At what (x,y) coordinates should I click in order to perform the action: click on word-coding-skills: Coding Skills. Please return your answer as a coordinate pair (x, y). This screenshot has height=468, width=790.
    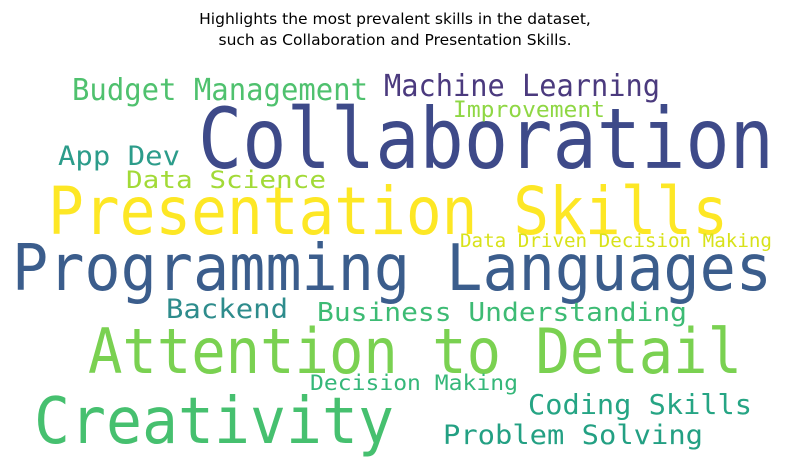
    Looking at the image, I should click on (640, 404).